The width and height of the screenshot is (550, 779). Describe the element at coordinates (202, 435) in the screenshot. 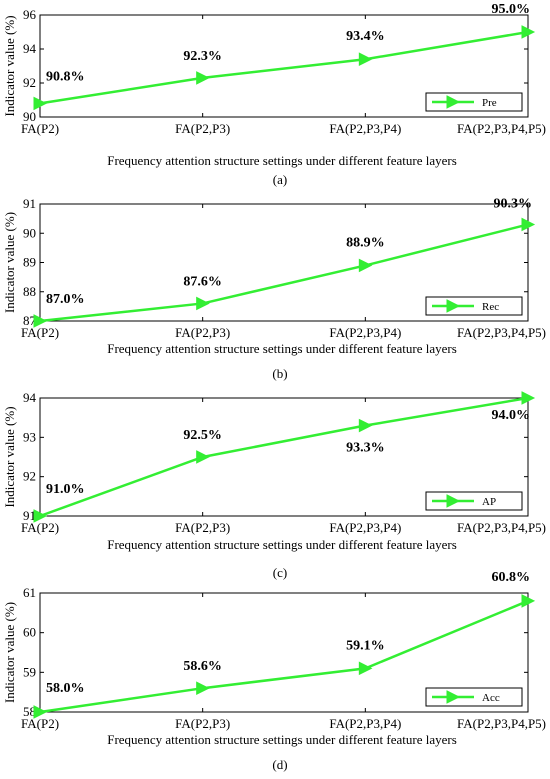

I see `data-label: 92.5%` at that location.